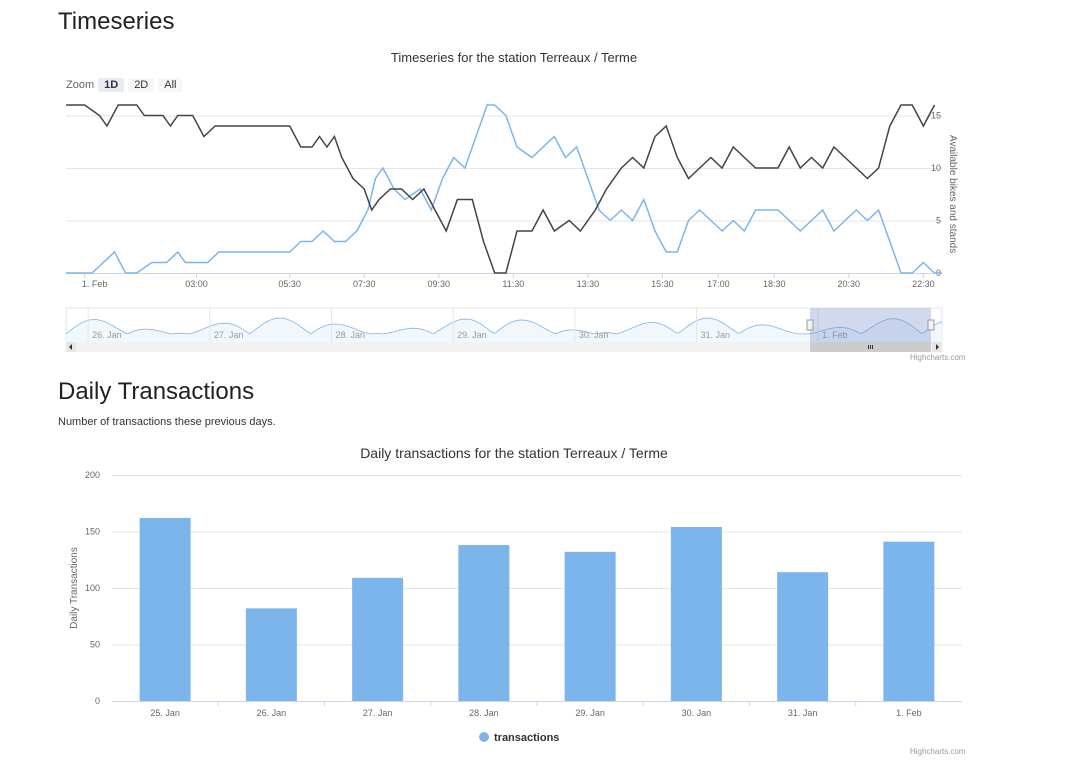 This screenshot has height=761, width=1079. Describe the element at coordinates (111, 85) in the screenshot. I see `zoom-1d-button: 1D` at that location.